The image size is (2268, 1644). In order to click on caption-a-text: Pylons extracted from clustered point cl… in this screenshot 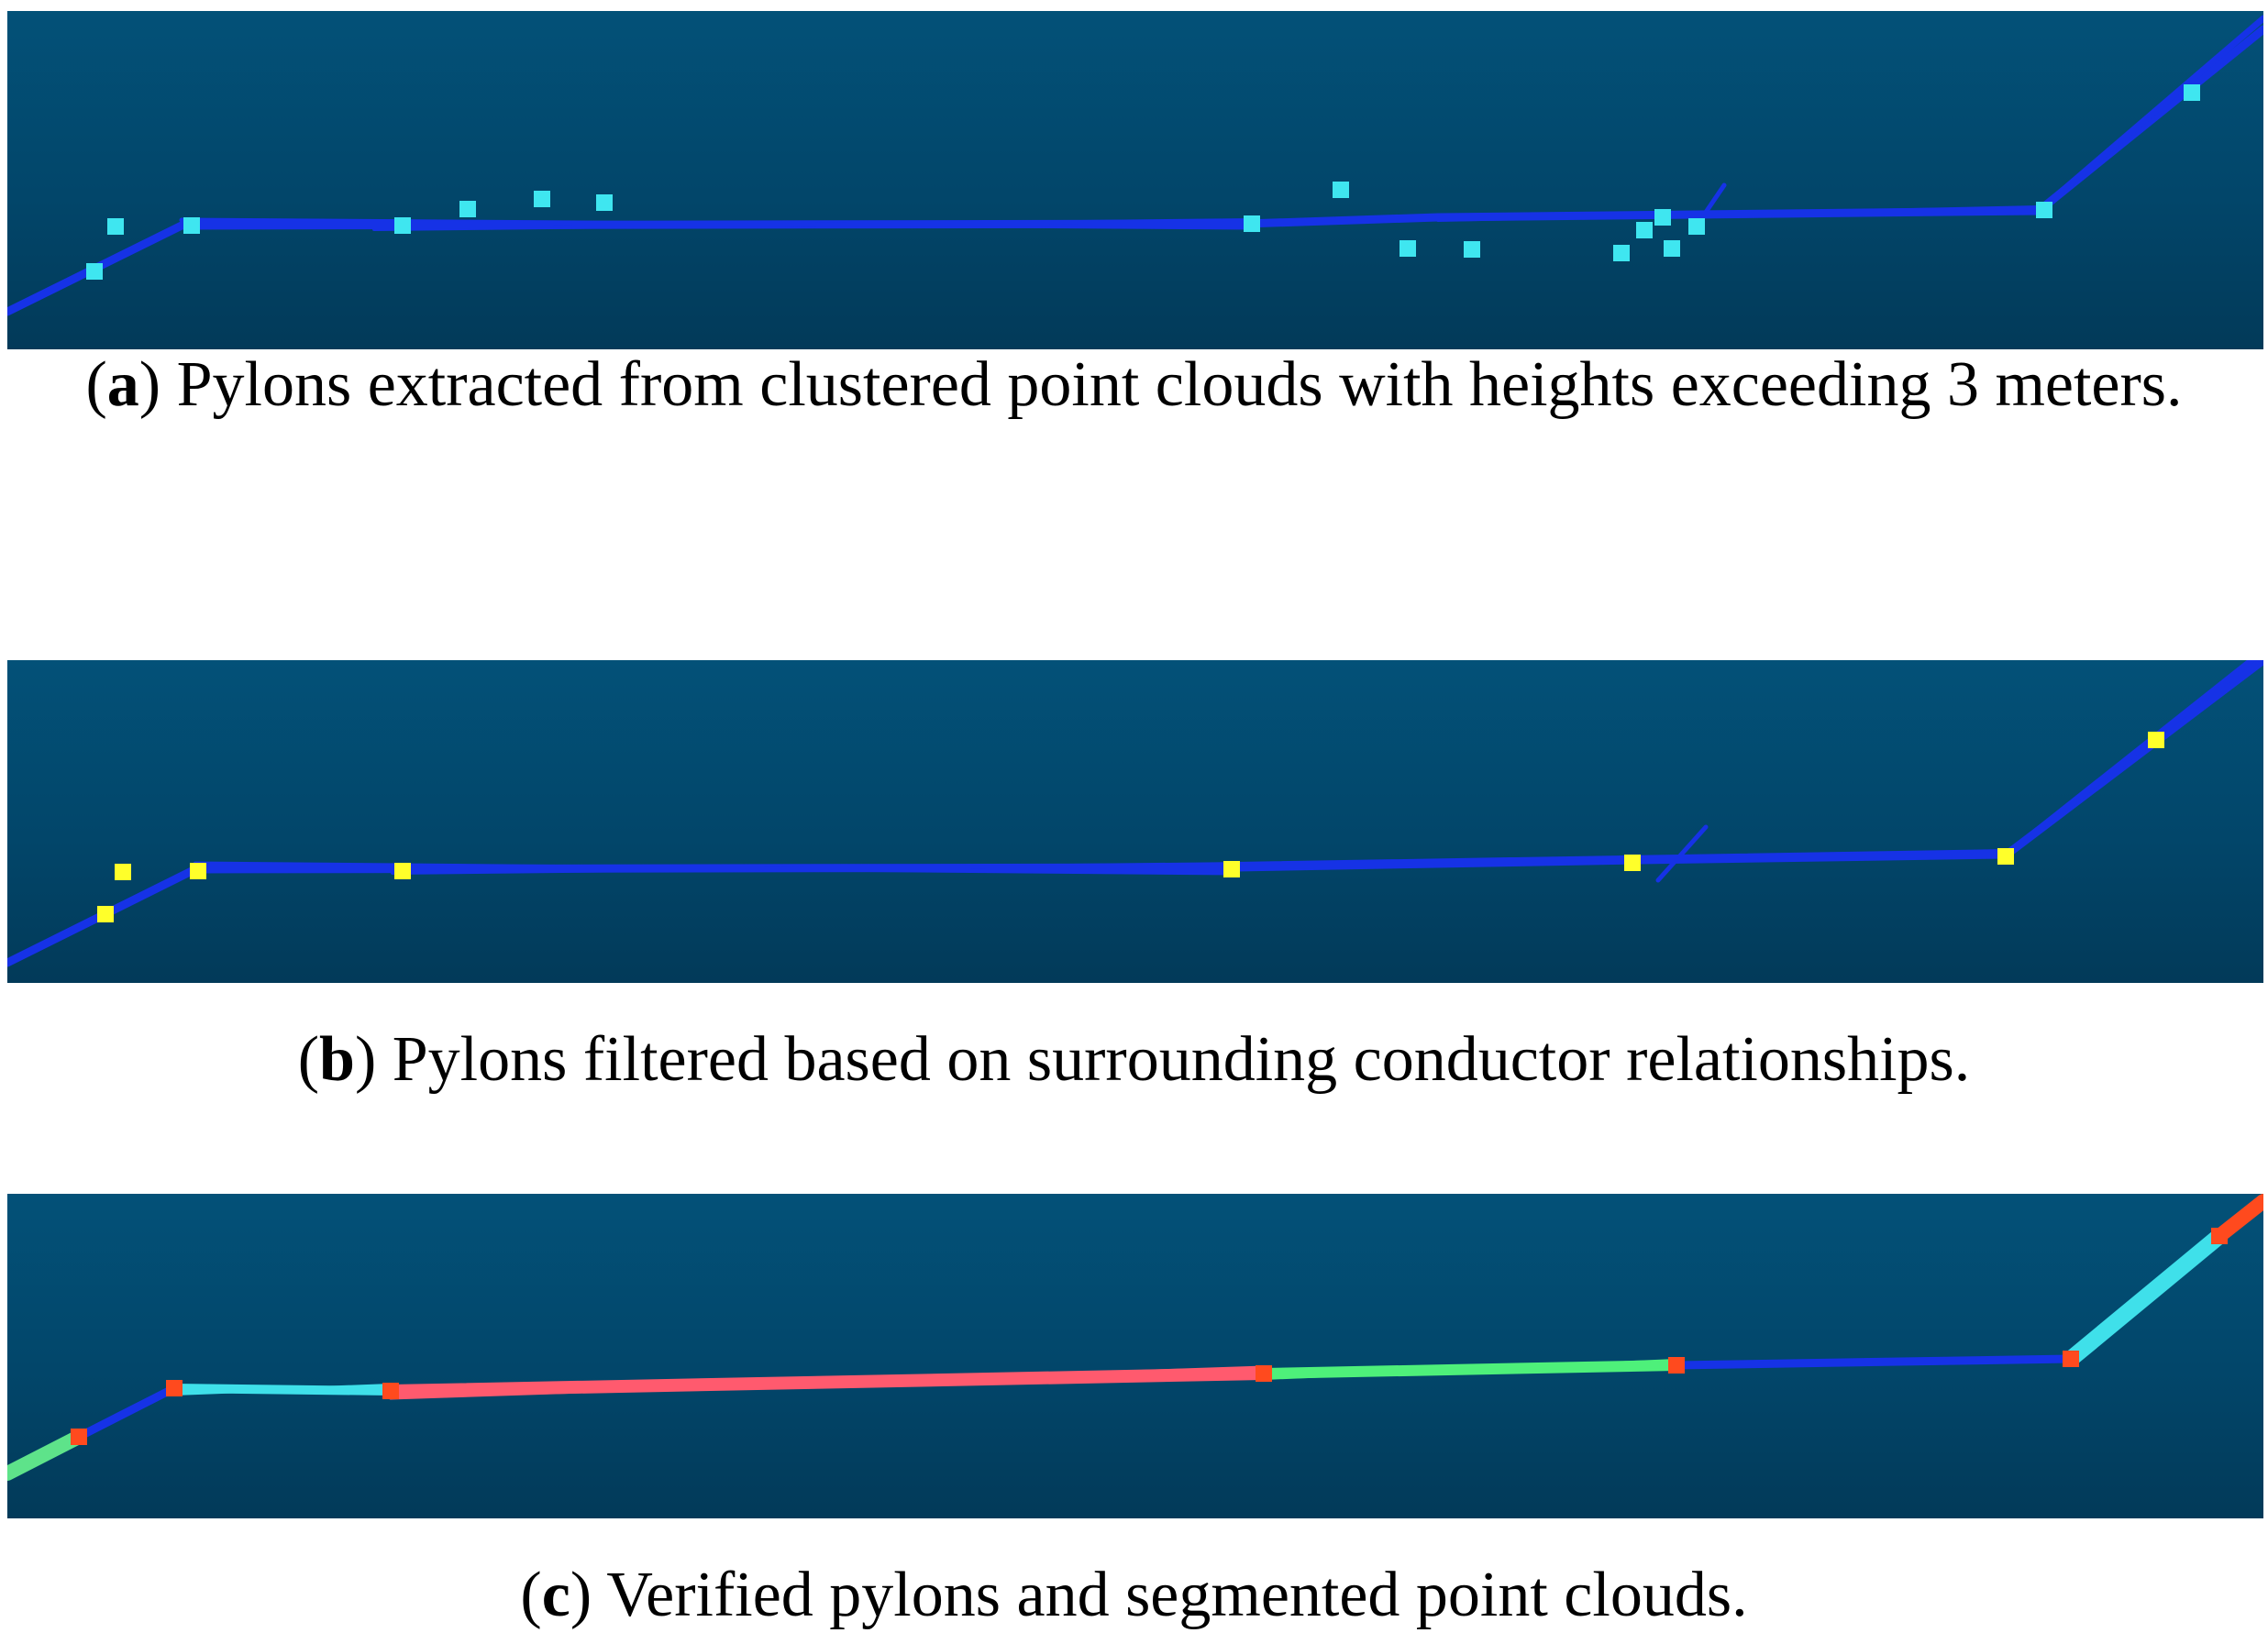, I will do `click(1179, 385)`.